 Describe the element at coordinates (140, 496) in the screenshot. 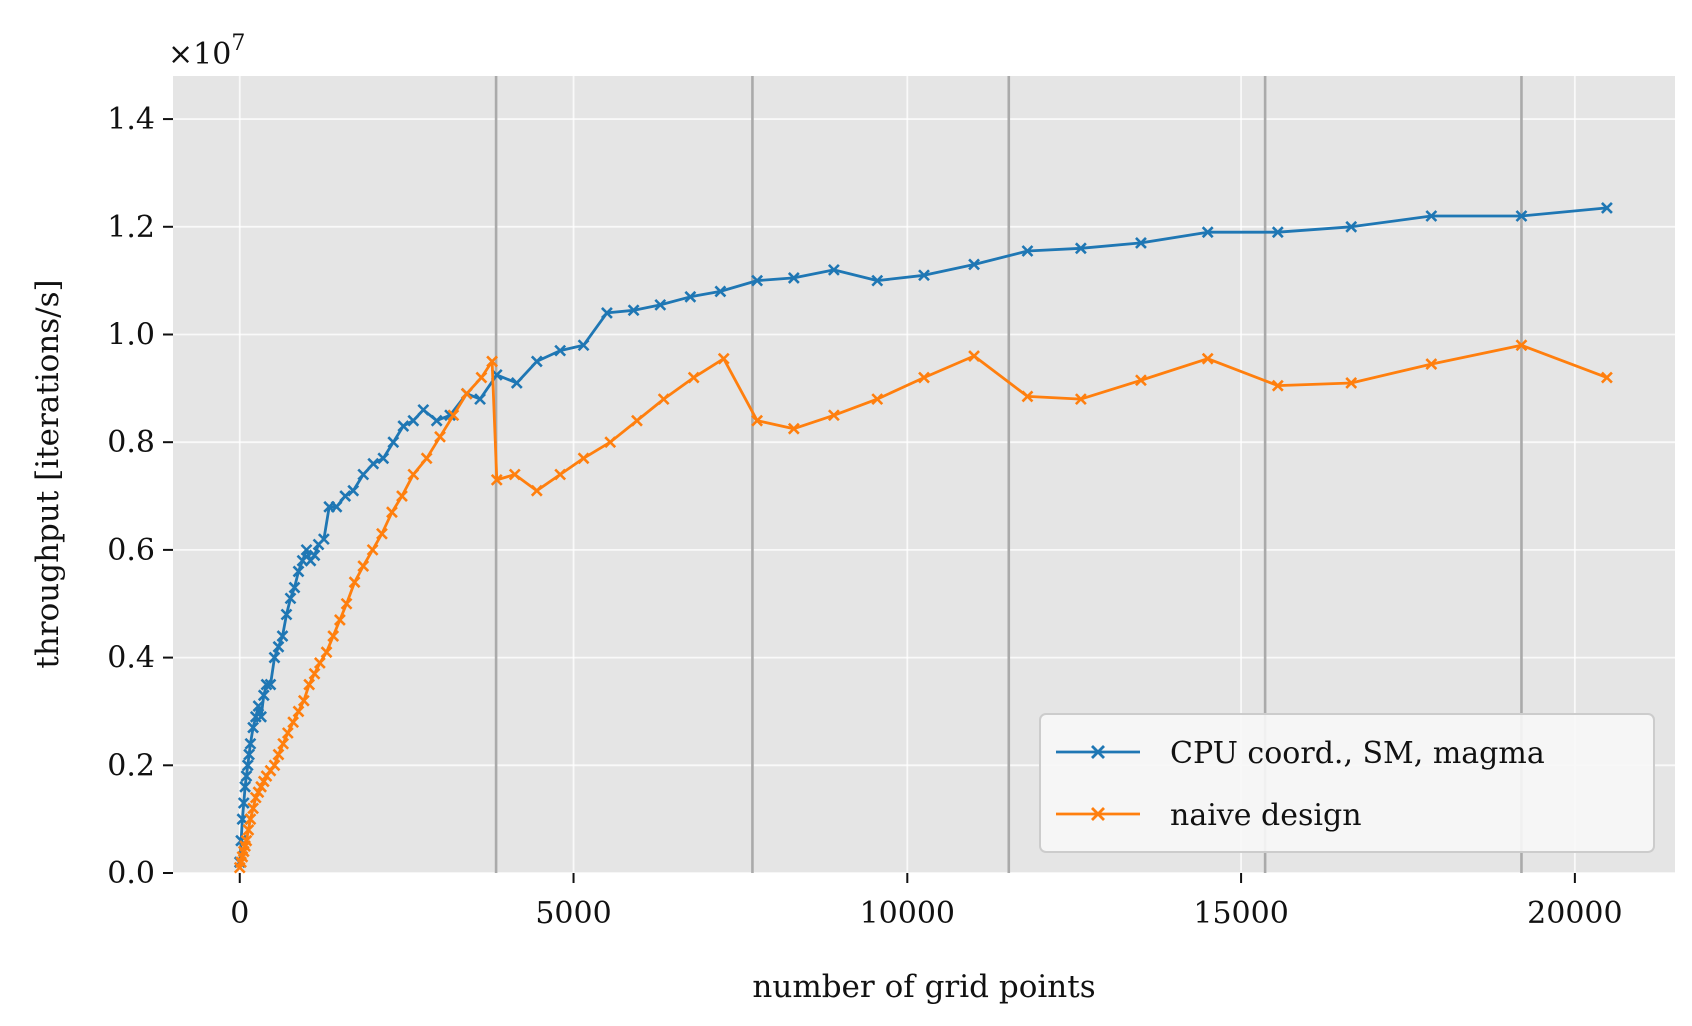

I see `y-axis: 0.0 0.2 0.4 0.6 0.8 1.0 1.2 1.4` at that location.